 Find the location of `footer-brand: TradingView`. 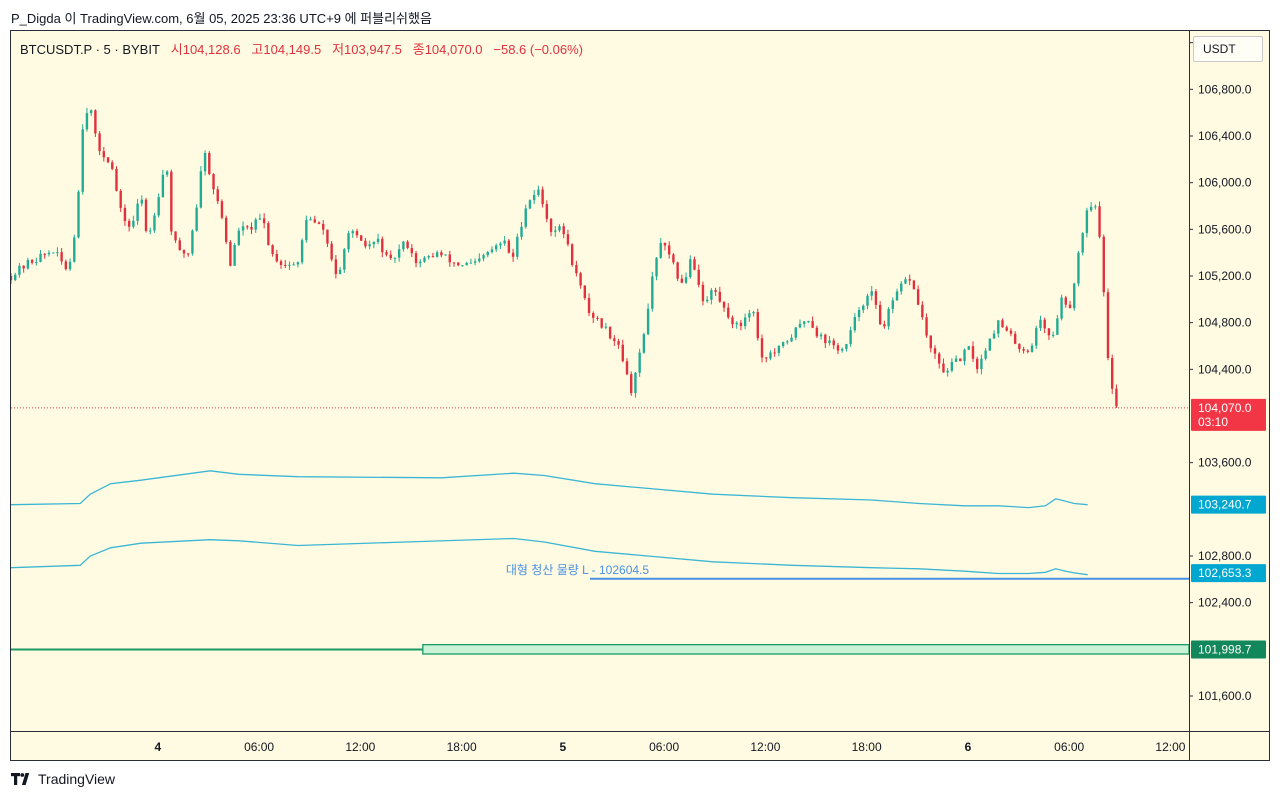

footer-brand: TradingView is located at coordinates (63, 779).